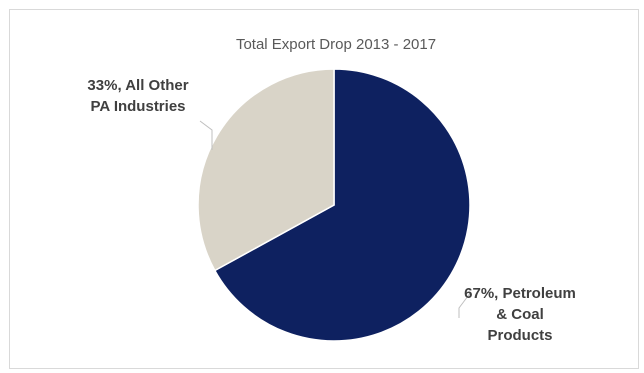 Image resolution: width=644 pixels, height=373 pixels. Describe the element at coordinates (137, 96) in the screenshot. I see `slice-label-1: 33%, All Other PA Industries` at that location.